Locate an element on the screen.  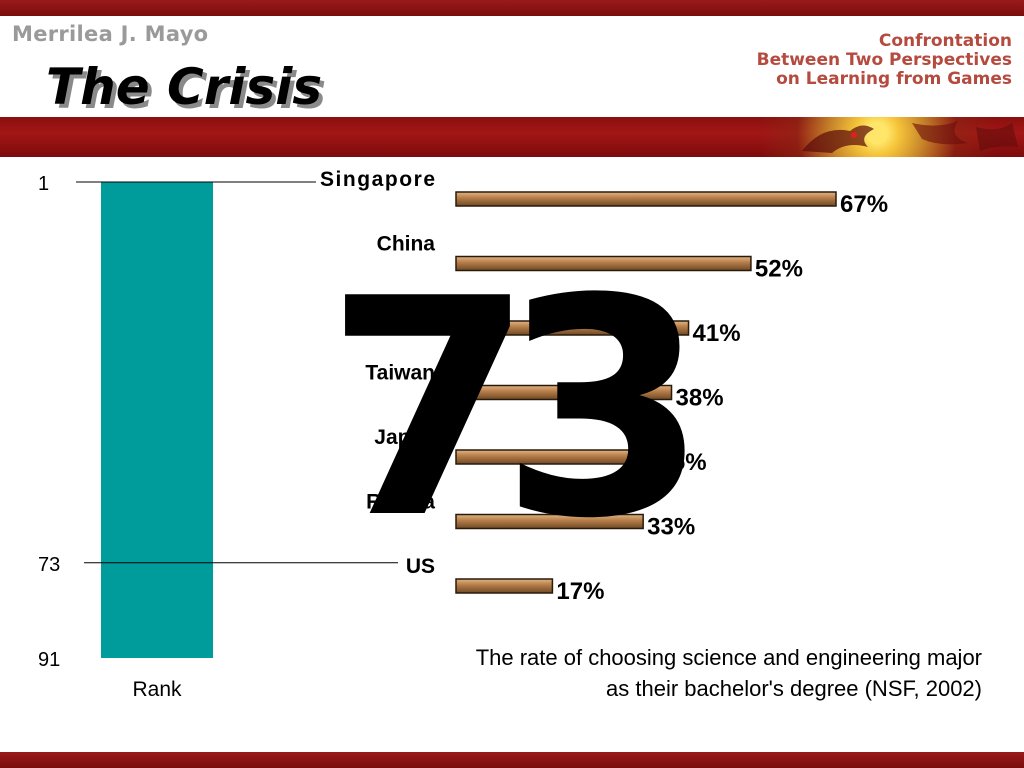
bottom-bar is located at coordinates (512, 760).